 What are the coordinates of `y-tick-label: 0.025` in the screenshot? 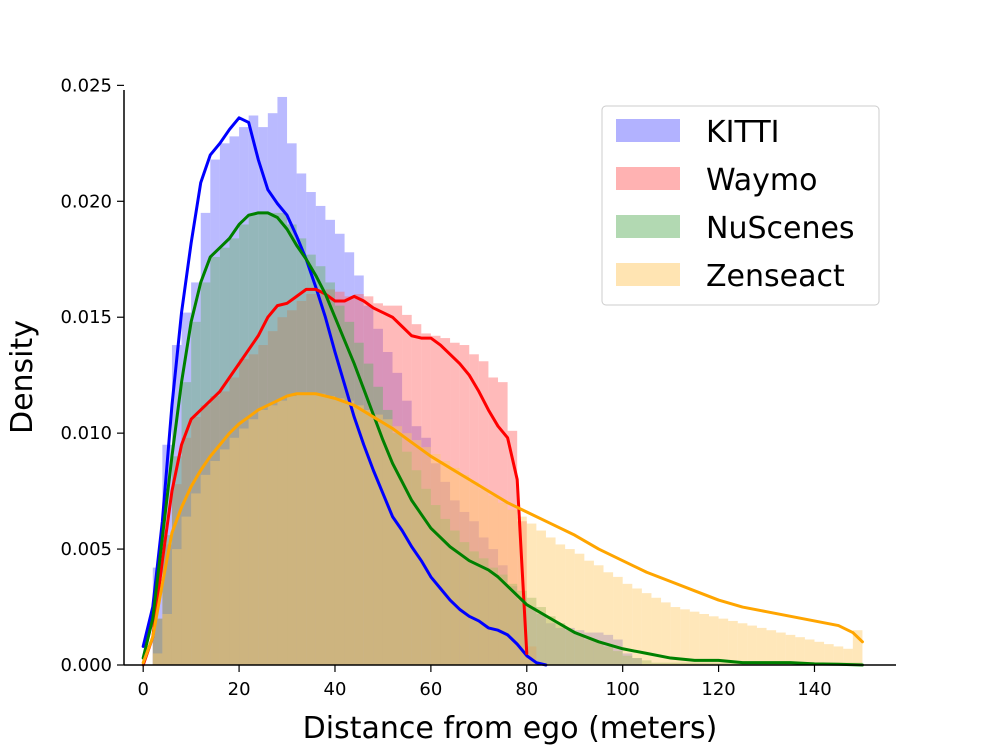 It's located at (86, 85).